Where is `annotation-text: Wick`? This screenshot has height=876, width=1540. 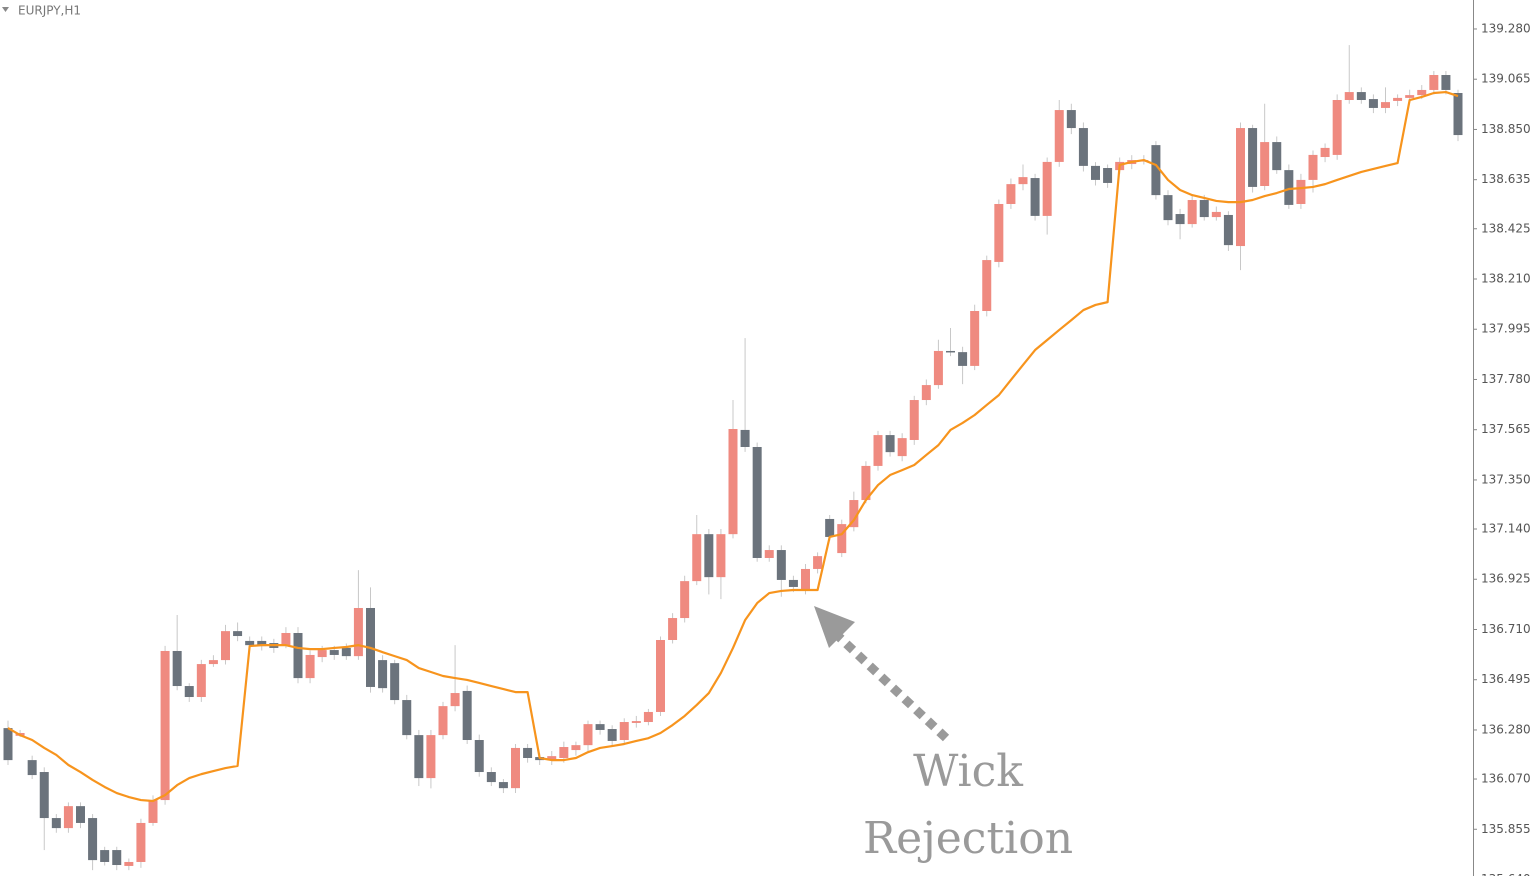
annotation-text: Wick is located at coordinates (968, 771).